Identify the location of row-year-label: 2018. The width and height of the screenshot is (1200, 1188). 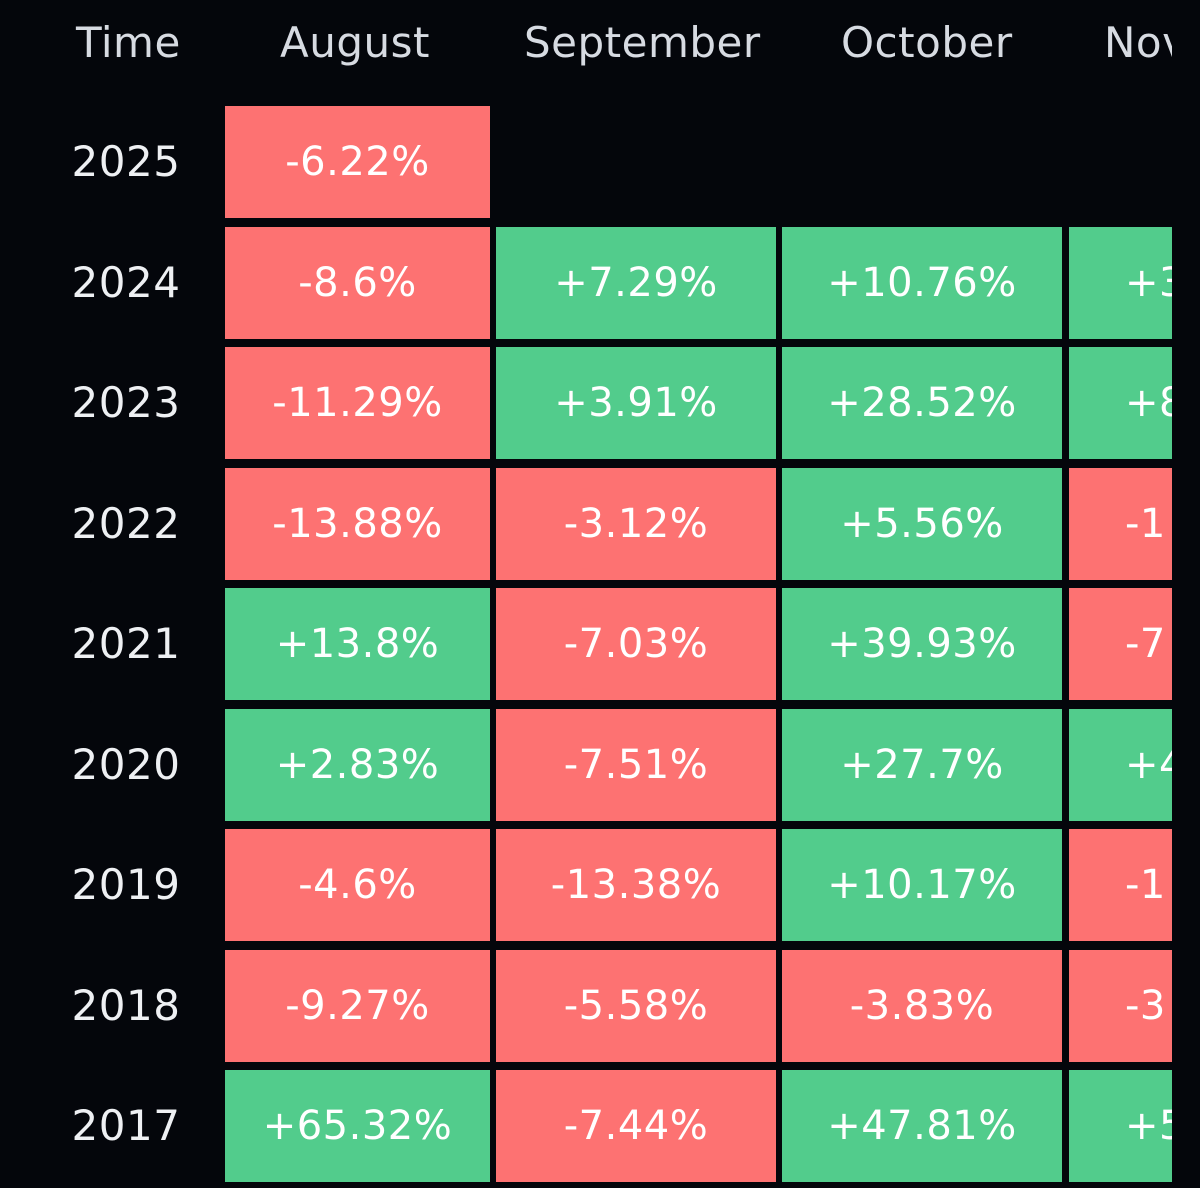
(126, 1005).